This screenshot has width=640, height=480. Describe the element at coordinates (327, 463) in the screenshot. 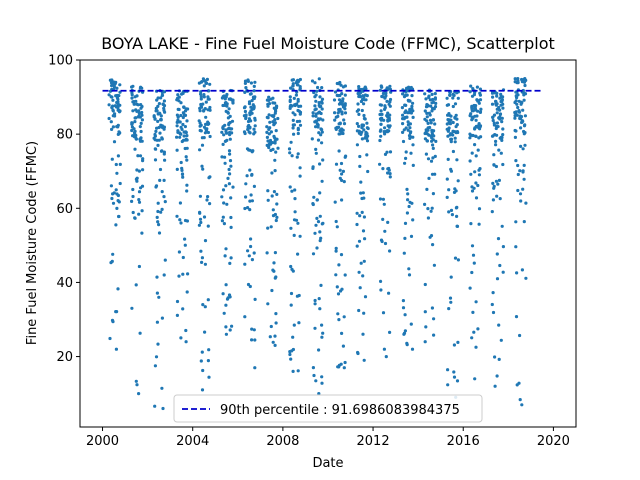

I see `x-axis-label: Date` at that location.